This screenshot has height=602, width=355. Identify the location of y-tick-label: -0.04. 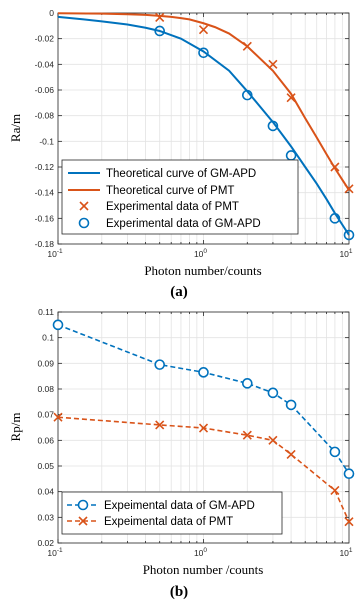
(45, 64).